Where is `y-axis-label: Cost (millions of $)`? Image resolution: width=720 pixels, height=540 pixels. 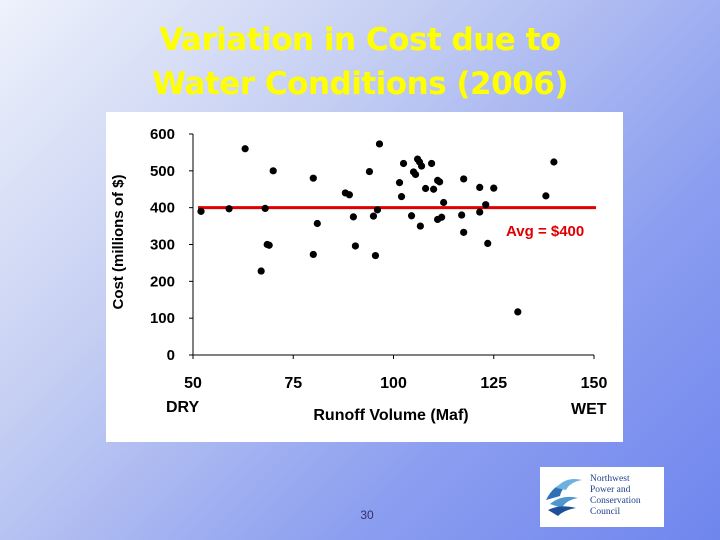 y-axis-label: Cost (millions of $) is located at coordinates (118, 241).